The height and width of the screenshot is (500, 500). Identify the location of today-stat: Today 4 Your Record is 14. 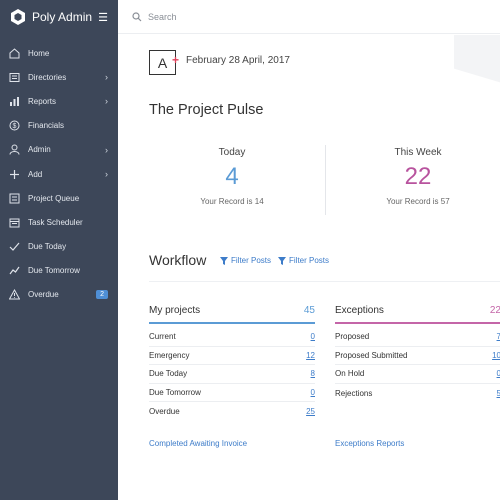
(232, 176).